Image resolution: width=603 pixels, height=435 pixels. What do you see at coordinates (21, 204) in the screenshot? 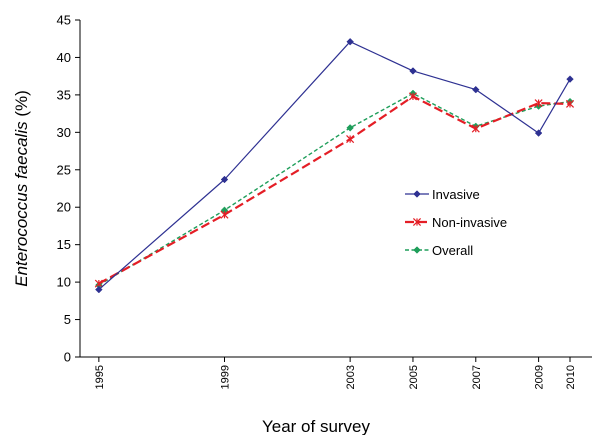
I see `y-axis-label-italic: Enterococcus faecalis` at bounding box center [21, 204].